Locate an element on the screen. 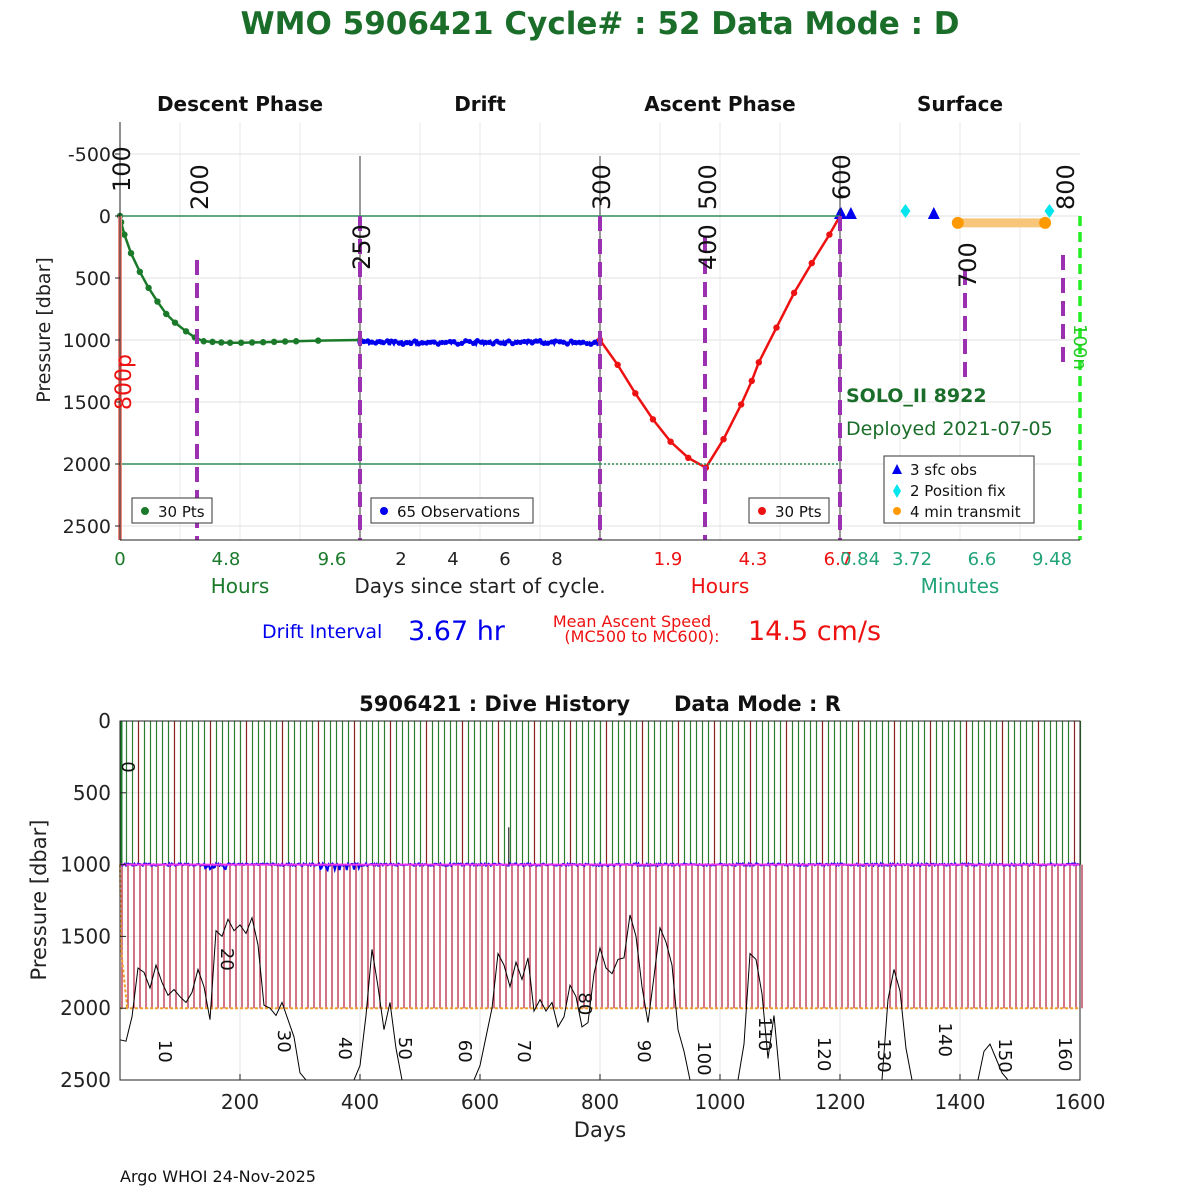 Image resolution: width=1200 pixels, height=1200 pixels. dive-xtick-label: 1400 is located at coordinates (960, 1102).